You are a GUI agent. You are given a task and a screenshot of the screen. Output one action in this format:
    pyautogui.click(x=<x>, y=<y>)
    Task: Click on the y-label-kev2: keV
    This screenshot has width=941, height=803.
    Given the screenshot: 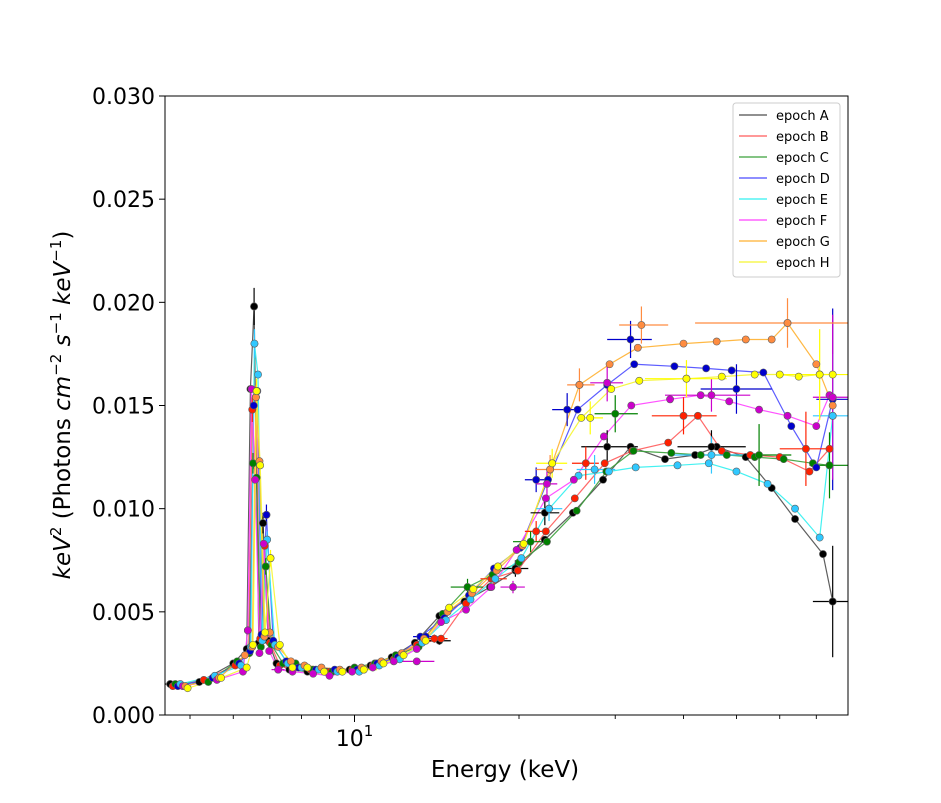 What is the action you would take?
    pyautogui.click(x=63, y=285)
    